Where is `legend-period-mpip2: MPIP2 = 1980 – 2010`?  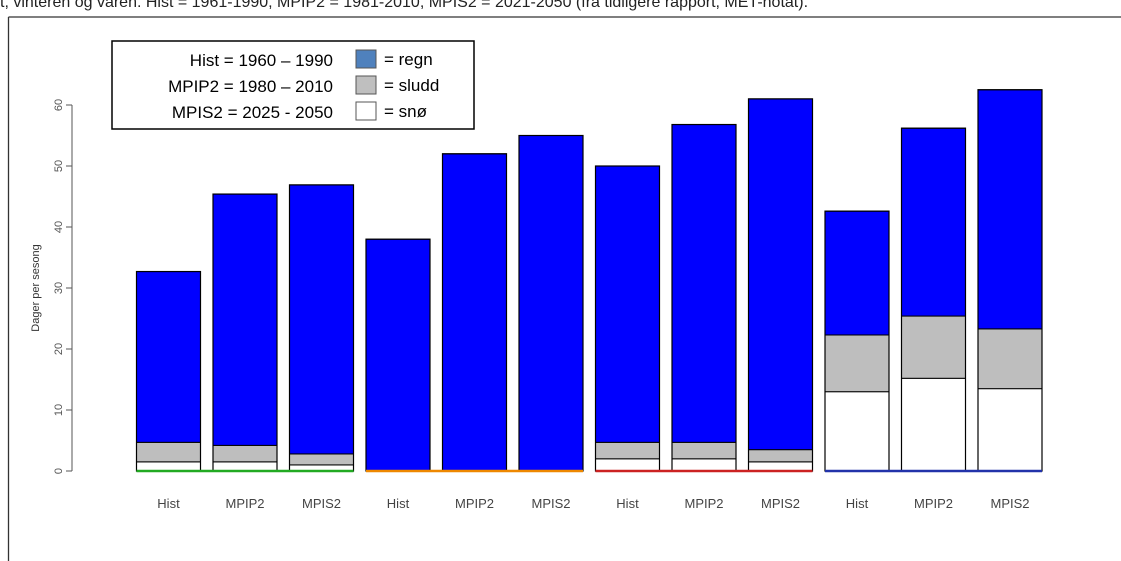 legend-period-mpip2: MPIP2 = 1980 – 2010 is located at coordinates (250, 86).